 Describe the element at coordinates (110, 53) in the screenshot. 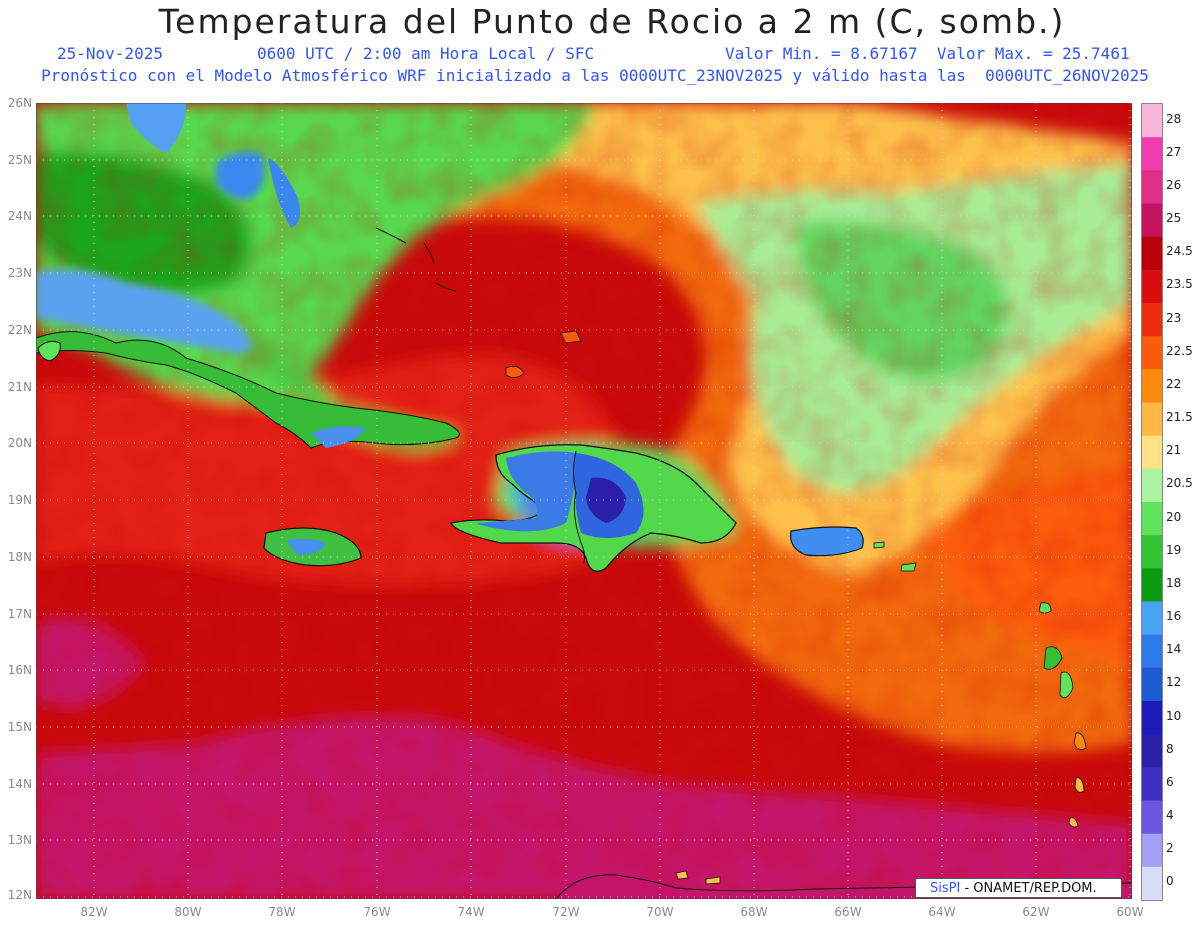

I see `forecast-date: 25-Nov-2025` at that location.